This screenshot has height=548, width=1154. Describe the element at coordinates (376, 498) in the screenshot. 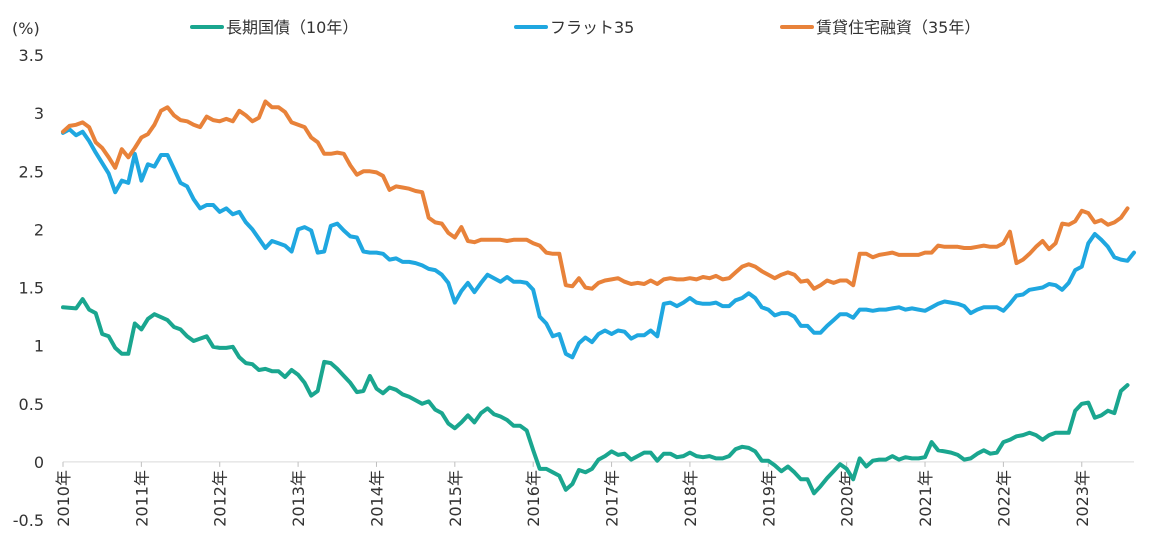

I see `x-tick-label: 2014年` at that location.